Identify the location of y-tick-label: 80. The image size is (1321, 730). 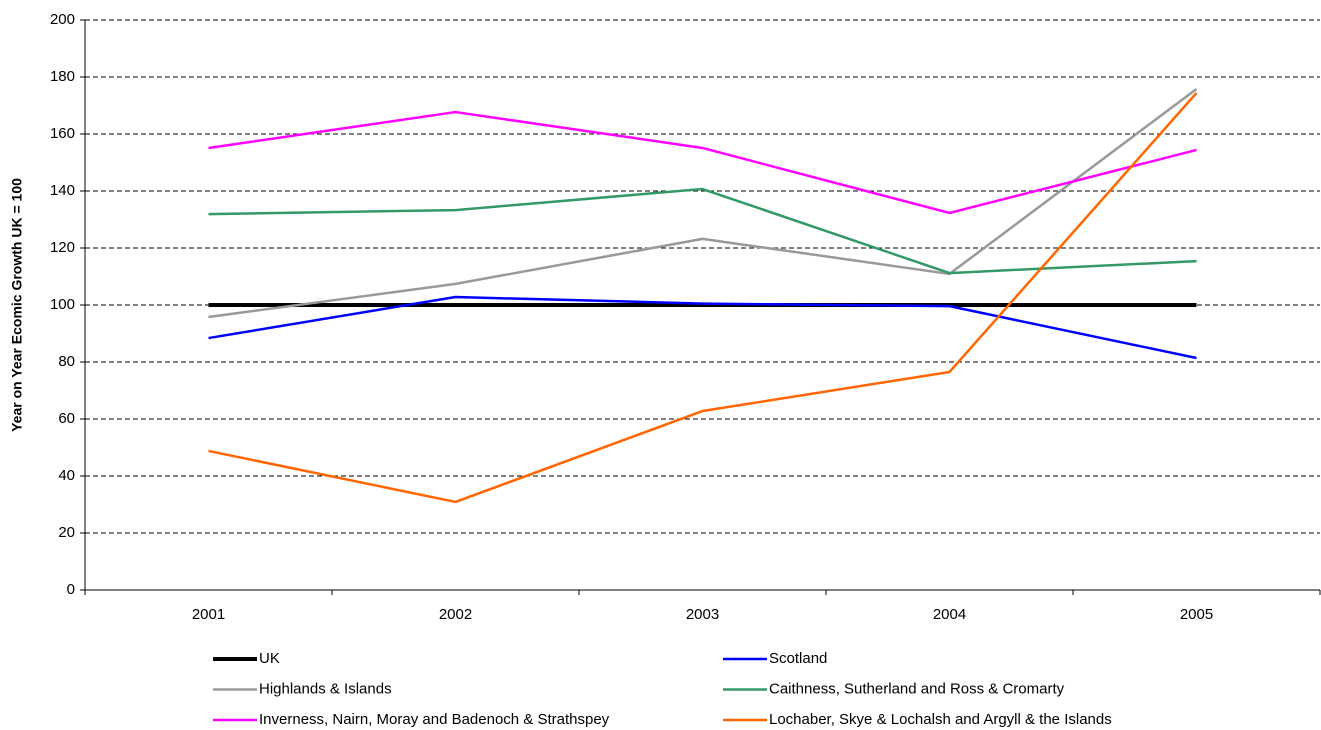
(66, 361).